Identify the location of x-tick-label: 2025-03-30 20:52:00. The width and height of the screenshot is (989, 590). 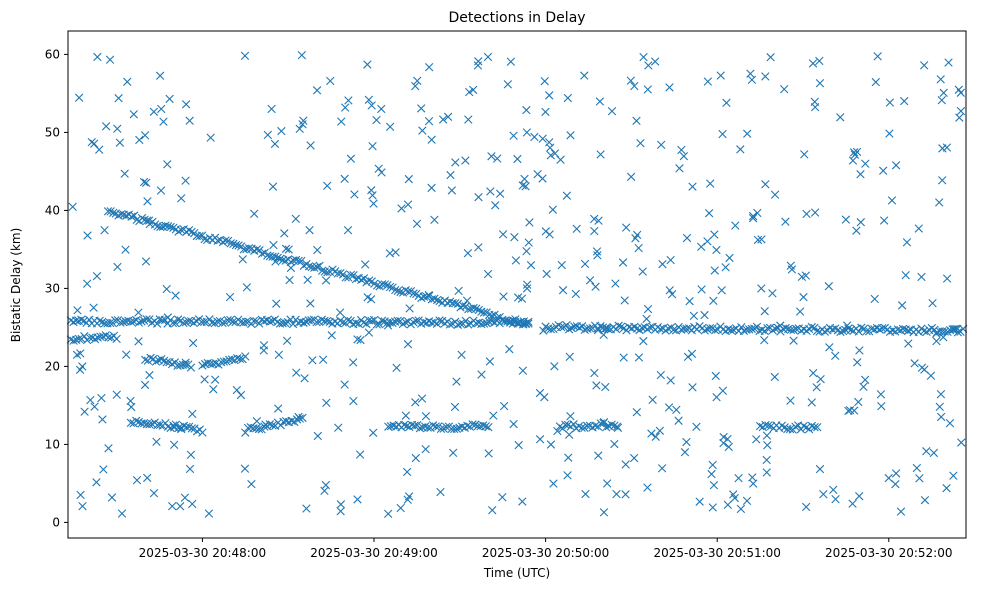
(888, 553).